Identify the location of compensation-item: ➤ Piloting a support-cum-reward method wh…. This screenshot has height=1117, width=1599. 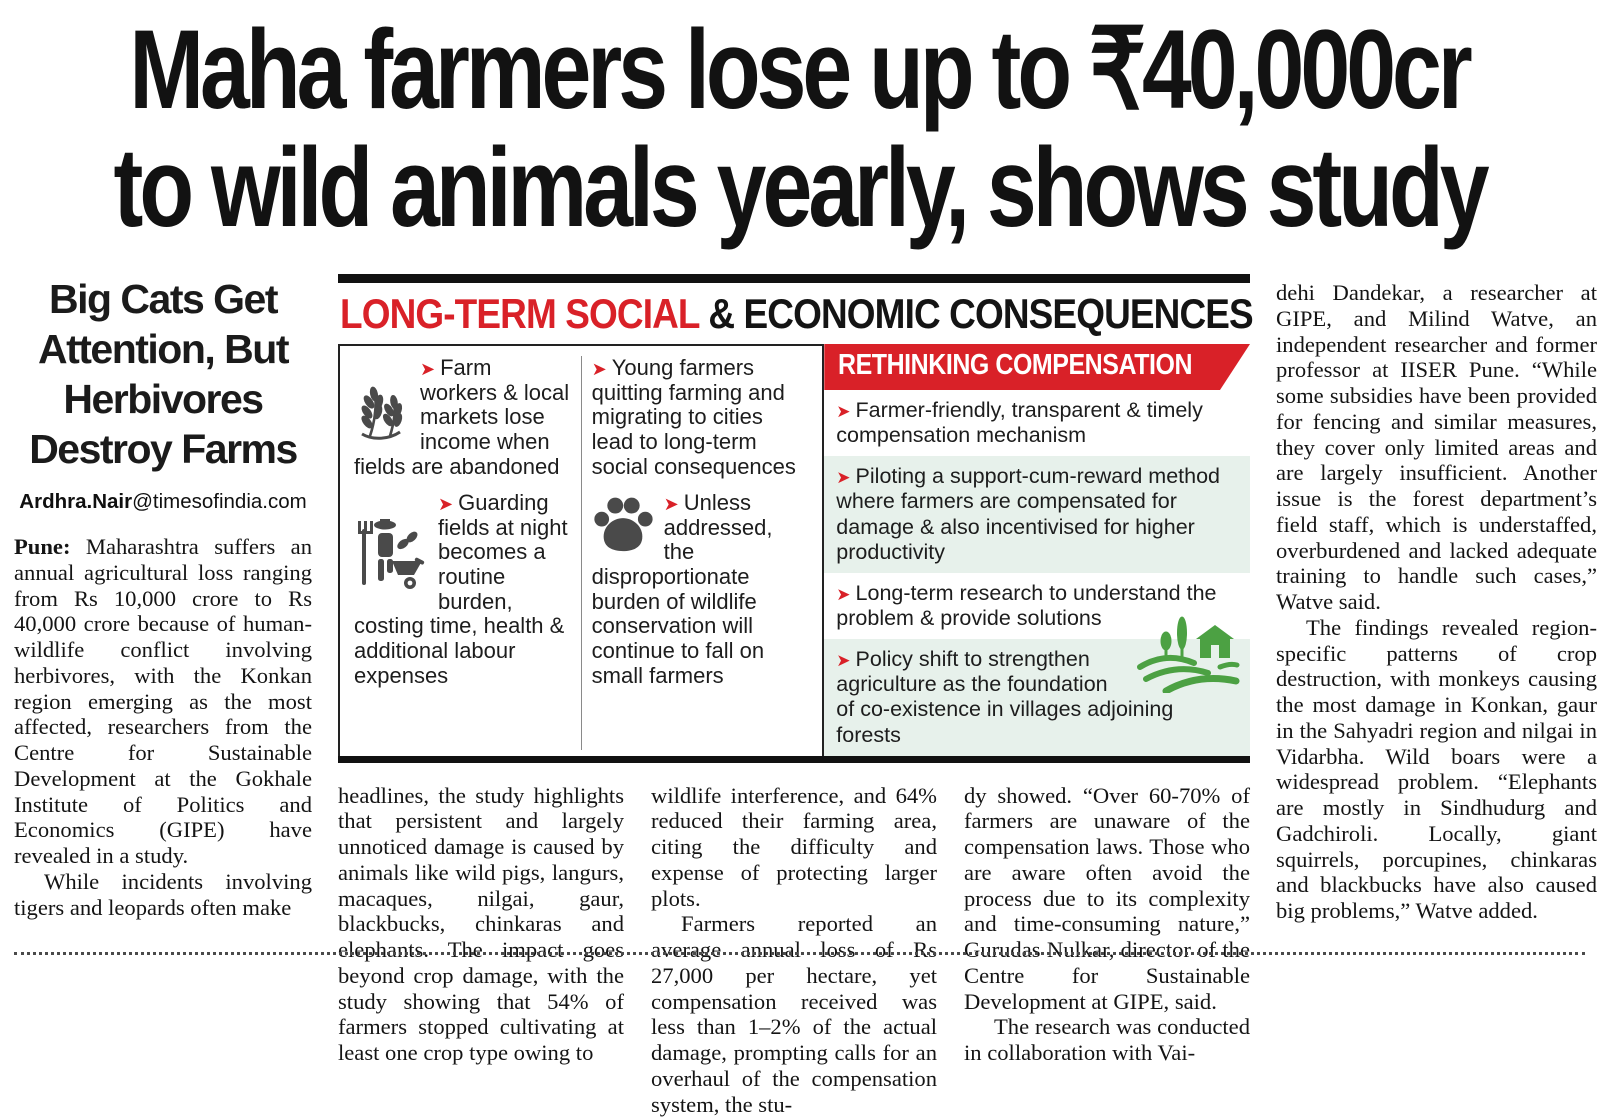
(1037, 514).